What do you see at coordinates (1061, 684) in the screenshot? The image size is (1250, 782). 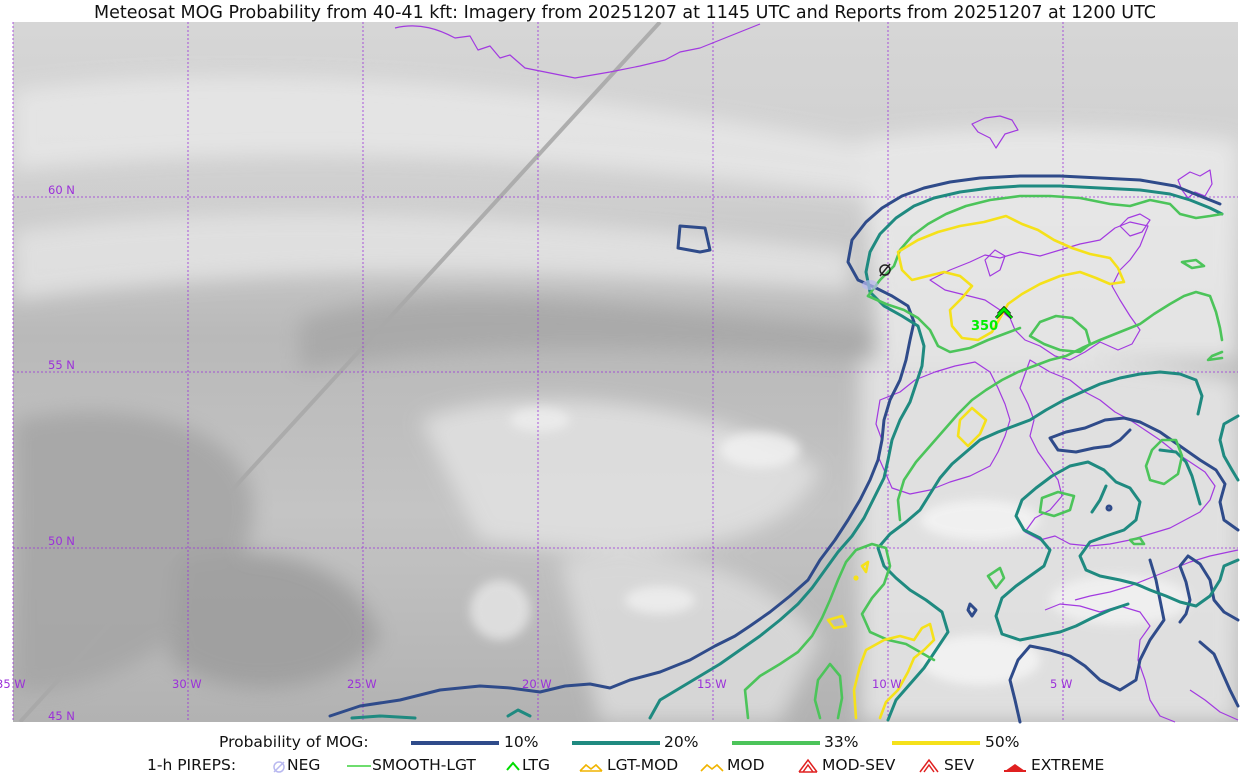 I see `lon-label-5w: 5 W` at bounding box center [1061, 684].